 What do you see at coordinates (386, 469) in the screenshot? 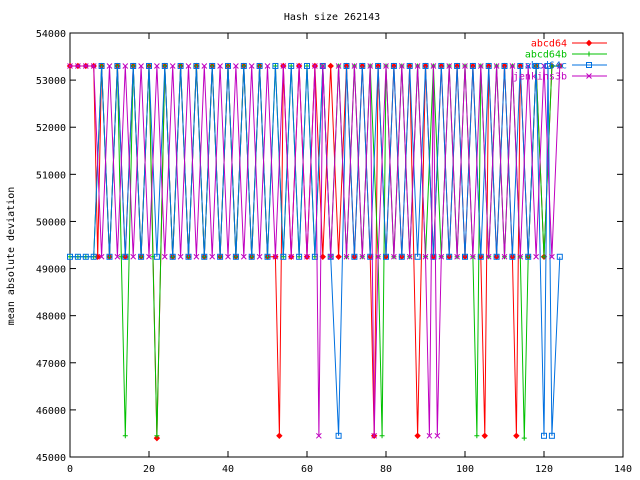
I see `x-tick-label: 80` at bounding box center [386, 469].